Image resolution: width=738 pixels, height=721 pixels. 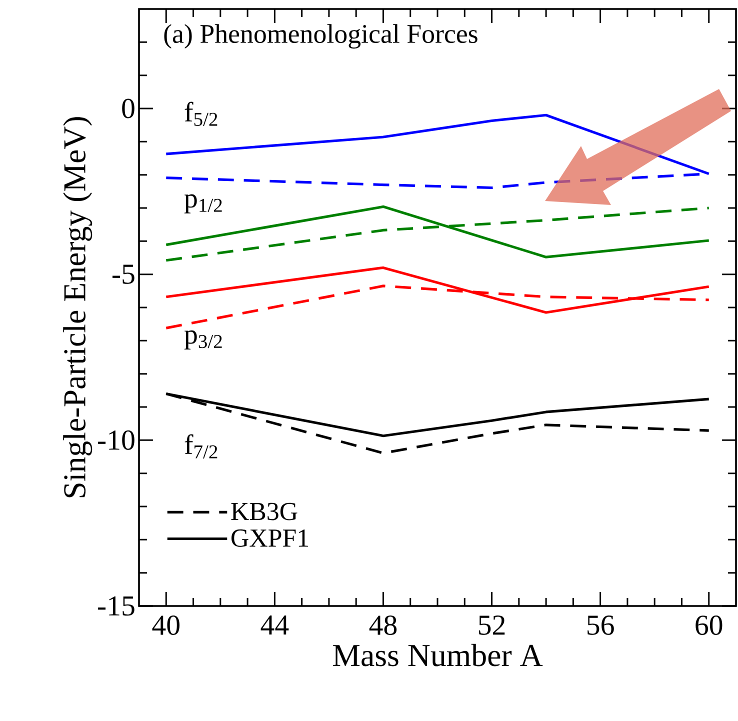 What do you see at coordinates (166, 625) in the screenshot?
I see `x-tick-label: 40` at bounding box center [166, 625].